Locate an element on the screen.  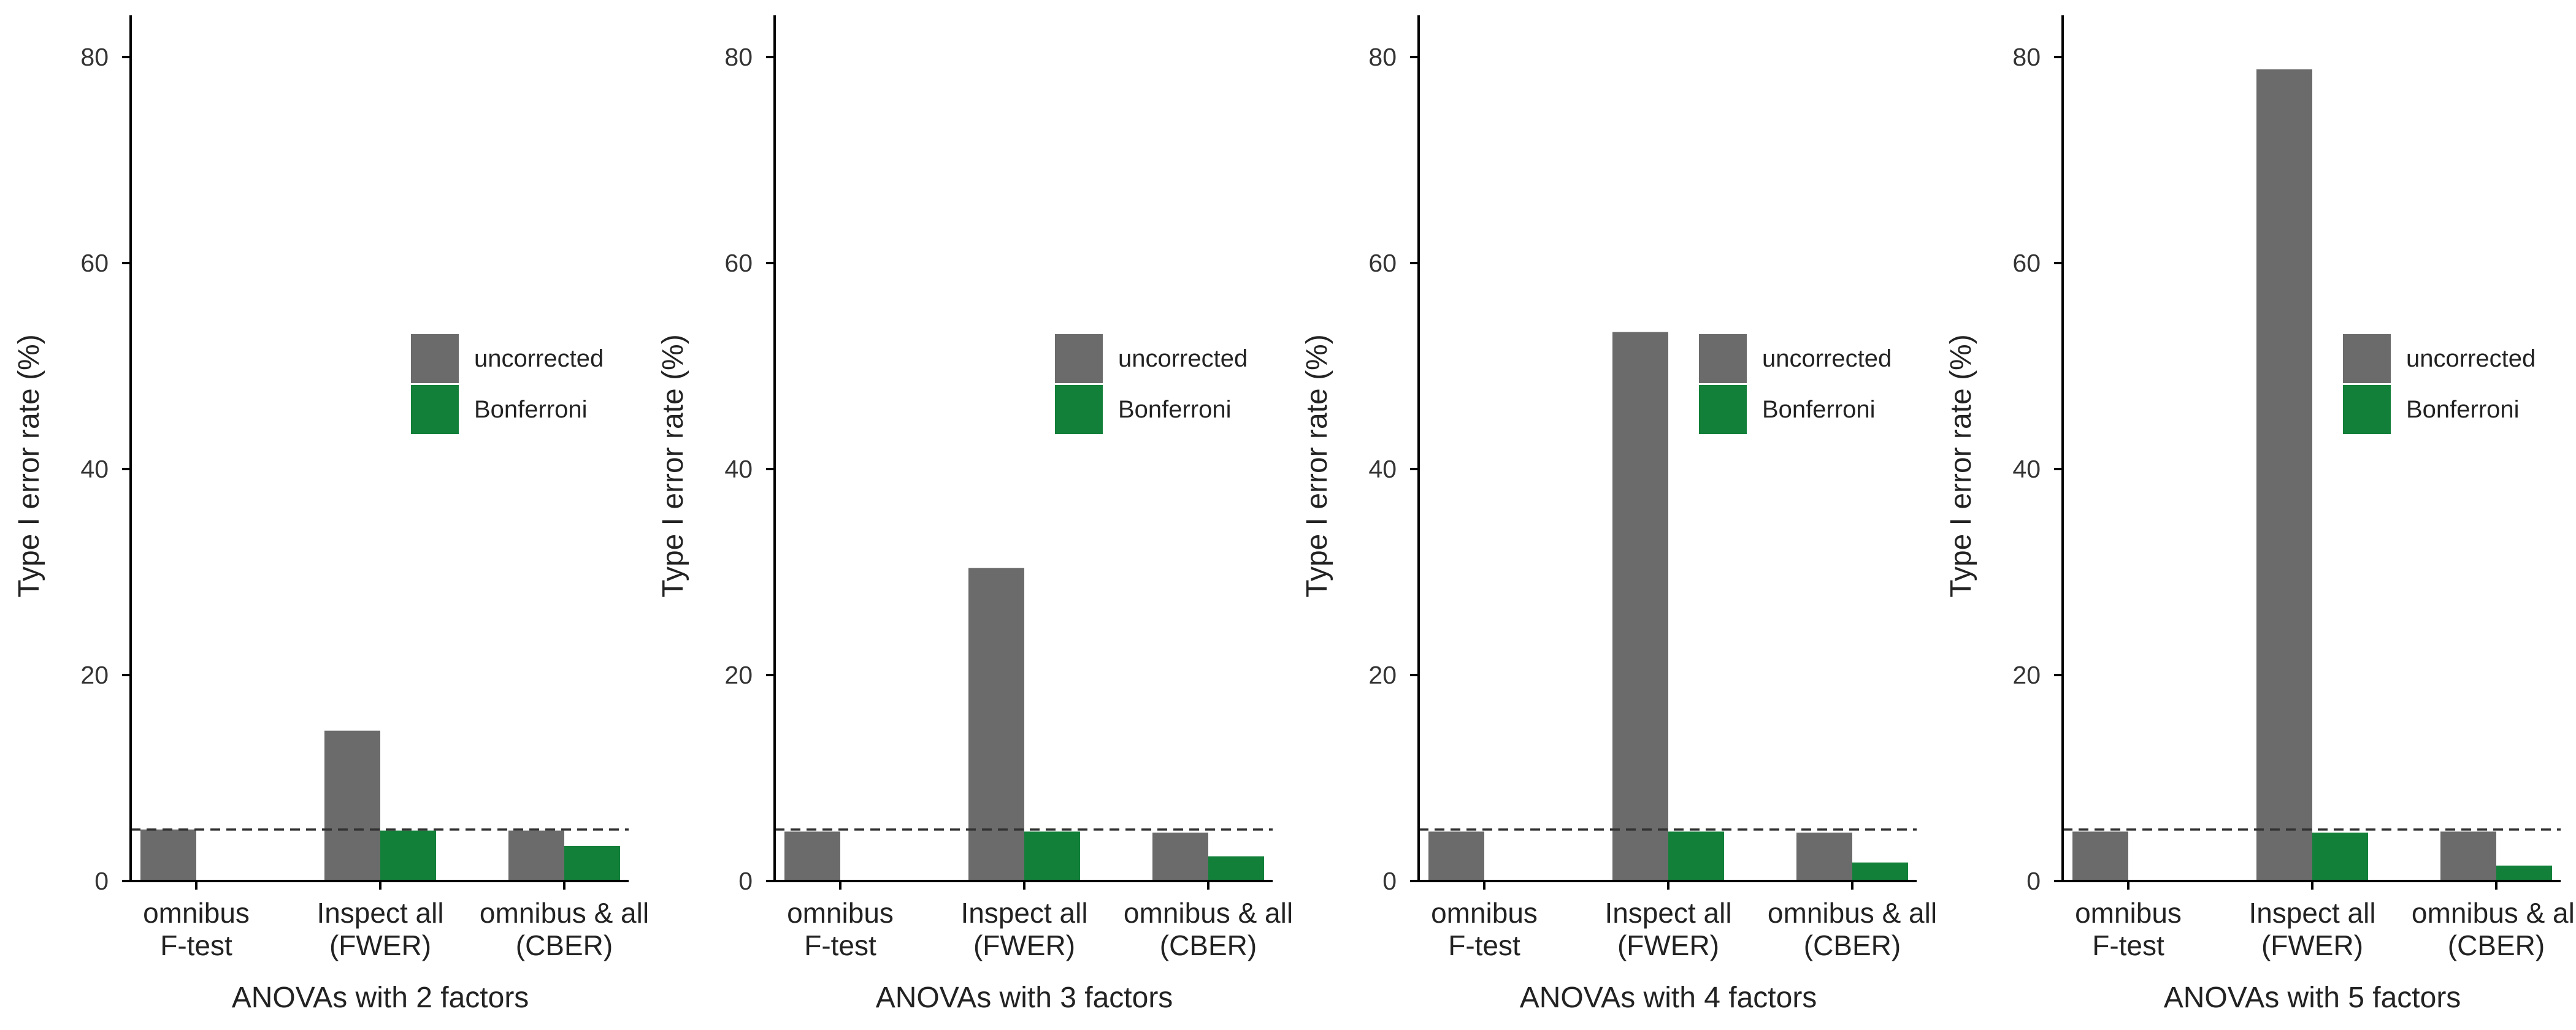
x-axis-title: ANOVAs with 4 factors is located at coordinates (1668, 998).